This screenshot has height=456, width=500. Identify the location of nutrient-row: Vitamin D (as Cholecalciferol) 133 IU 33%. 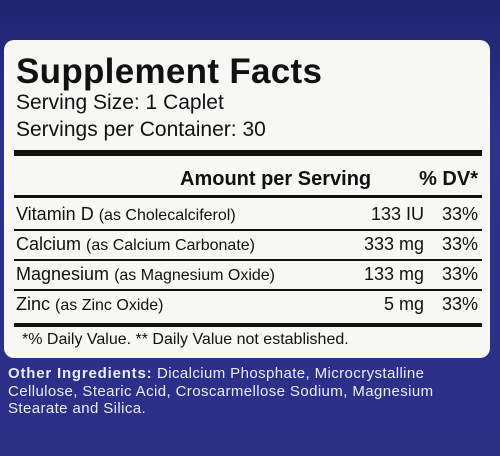
(248, 214).